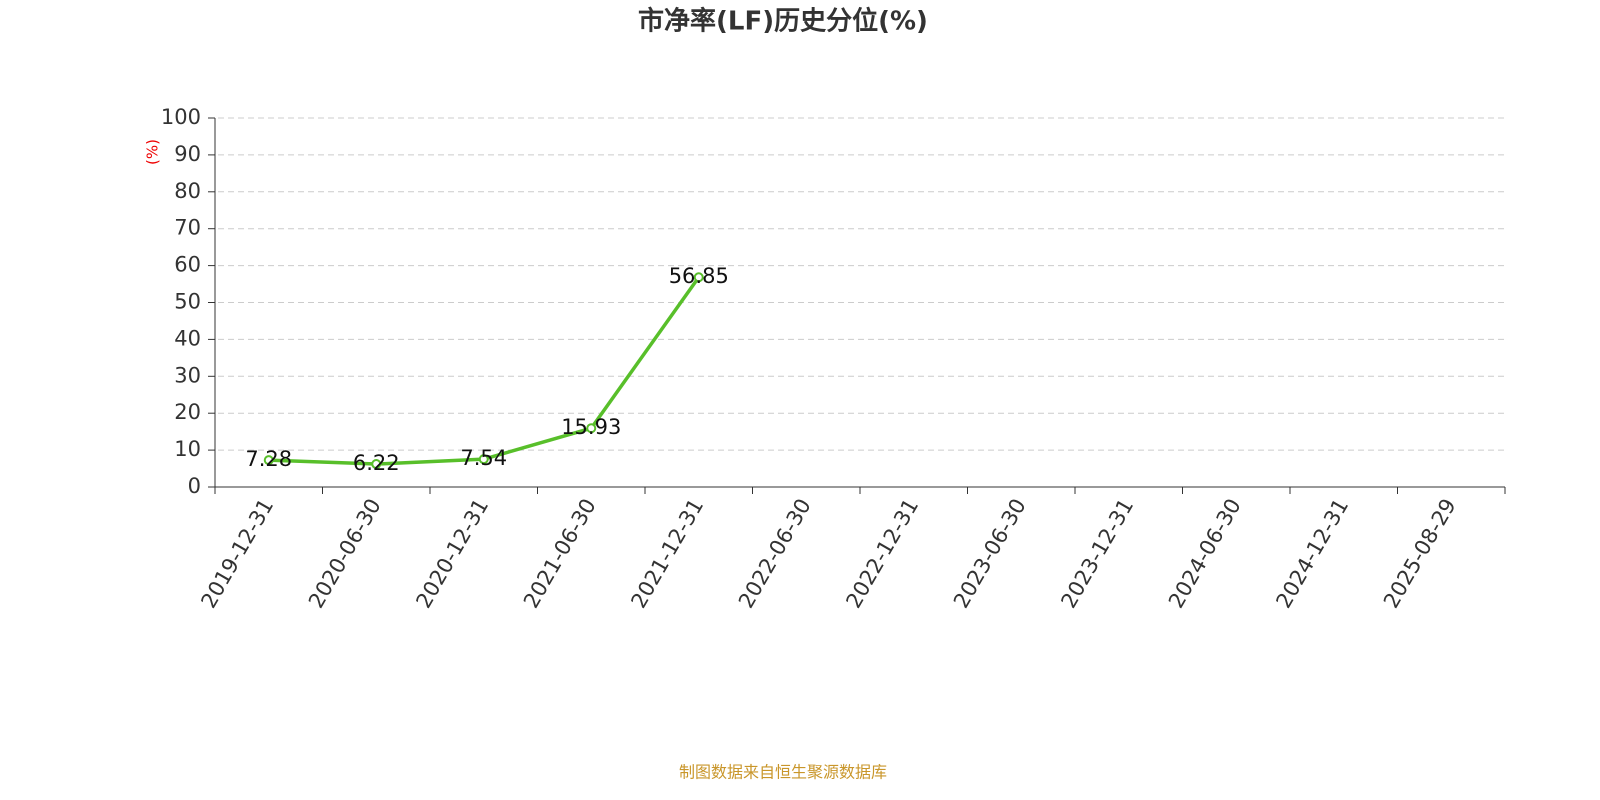 This screenshot has height=800, width=1600. I want to click on x-tick-label: 2023-12-31, so click(1097, 554).